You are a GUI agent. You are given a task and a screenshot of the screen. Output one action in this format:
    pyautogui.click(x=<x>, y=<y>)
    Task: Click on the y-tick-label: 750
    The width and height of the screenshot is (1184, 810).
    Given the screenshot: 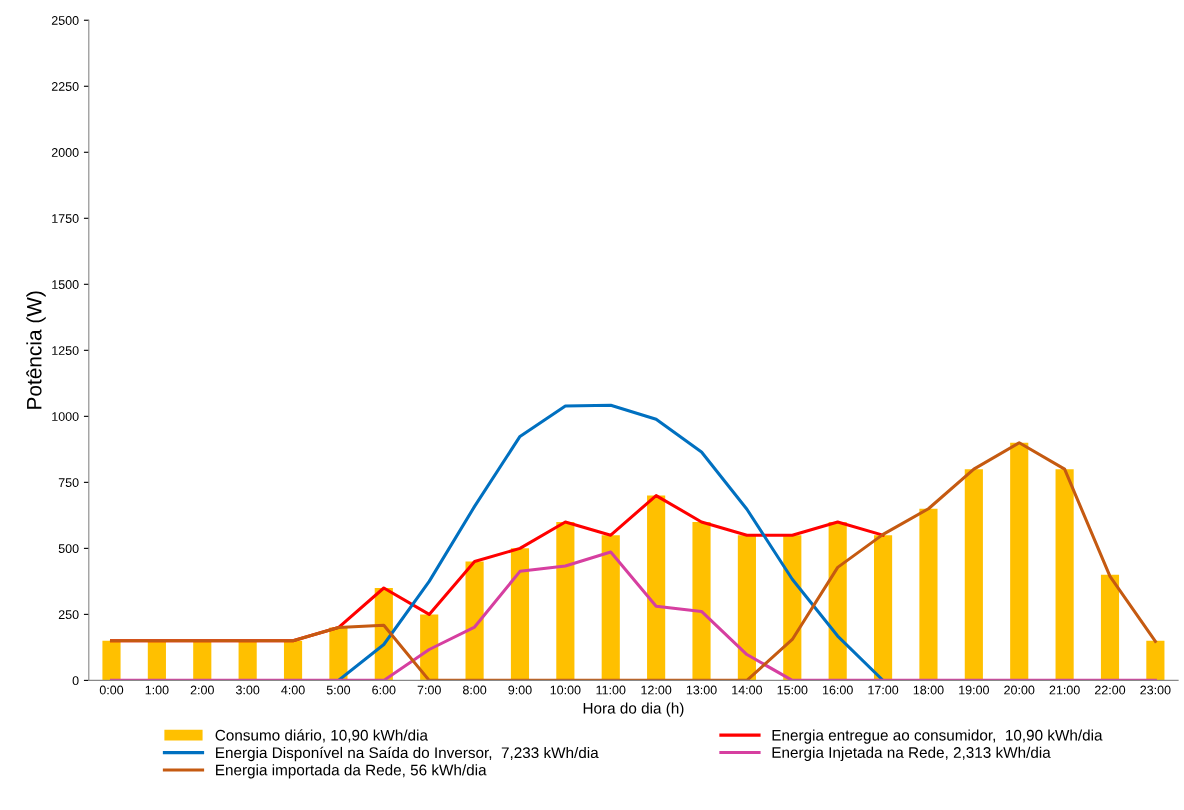 What is the action you would take?
    pyautogui.click(x=68, y=483)
    